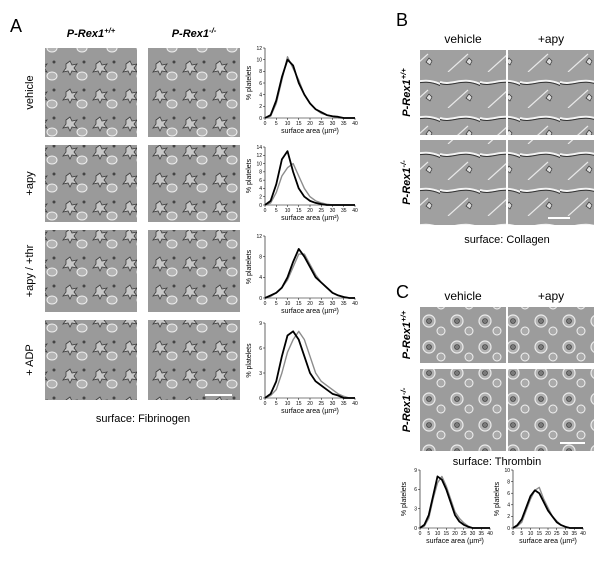 This screenshot has width=600, height=563. I want to click on panel-label: A, so click(16, 26).